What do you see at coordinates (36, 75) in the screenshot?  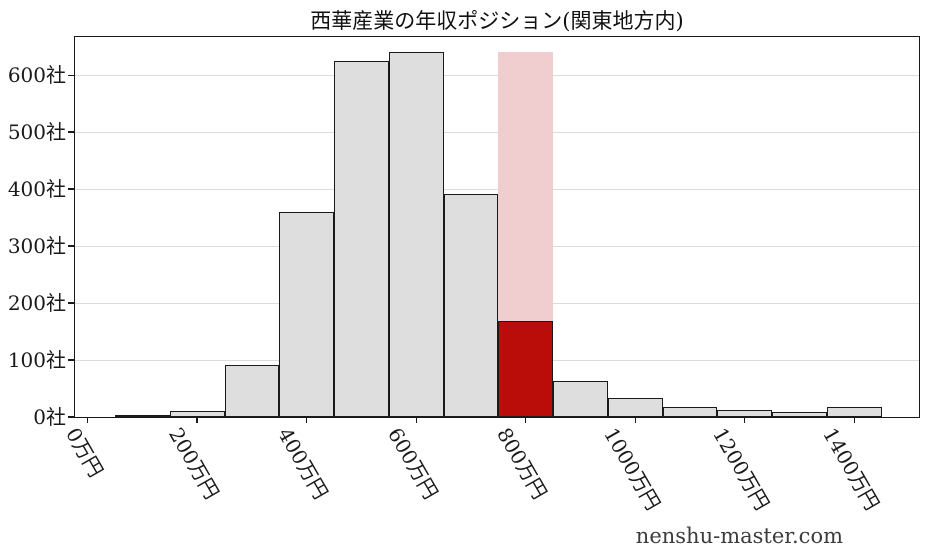 I see `y-axis-label: 600社` at bounding box center [36, 75].